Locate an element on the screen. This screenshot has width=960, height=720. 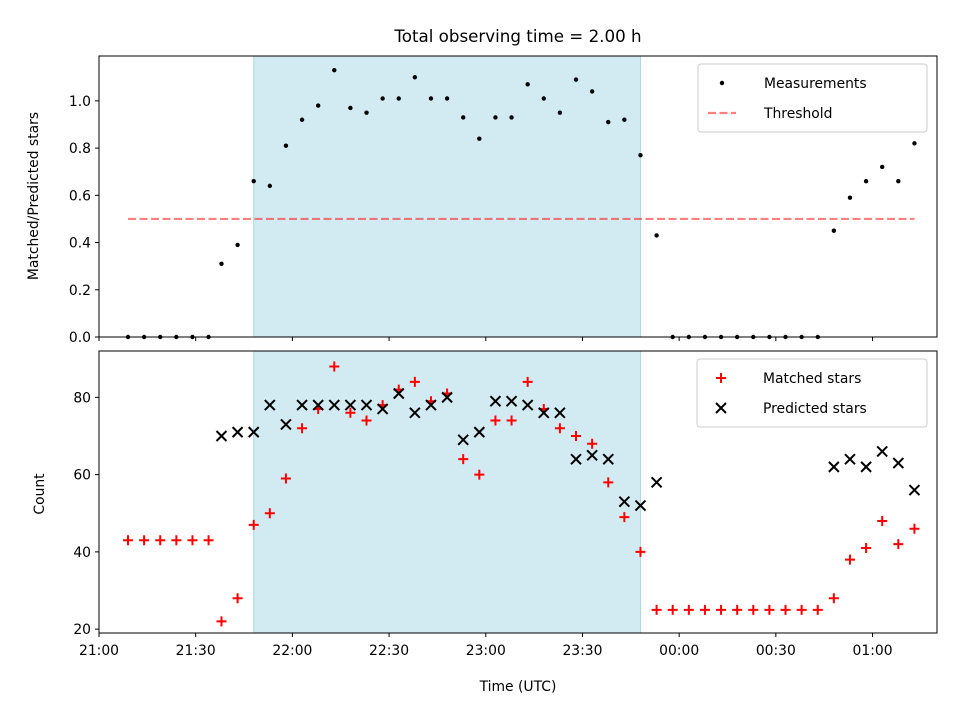
count-x-tick-label: 01:00 is located at coordinates (873, 651).